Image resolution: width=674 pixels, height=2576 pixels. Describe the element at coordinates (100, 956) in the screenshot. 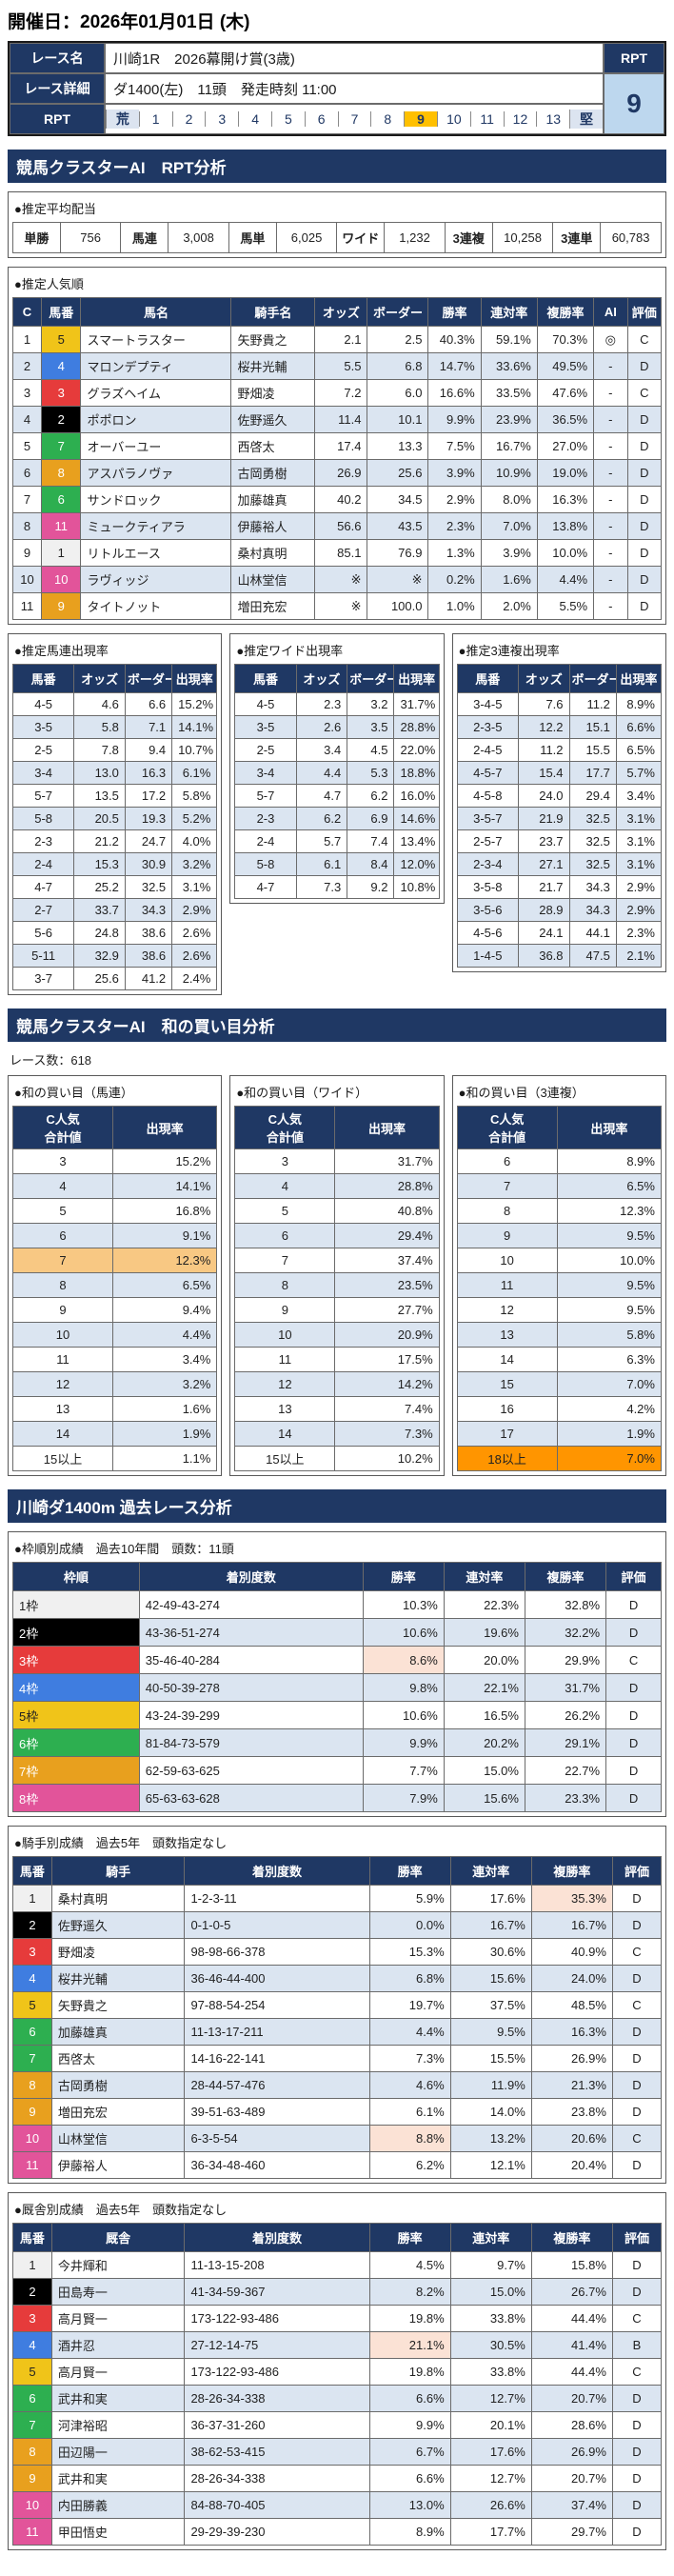

I see `odds-cell: 32.9` at that location.